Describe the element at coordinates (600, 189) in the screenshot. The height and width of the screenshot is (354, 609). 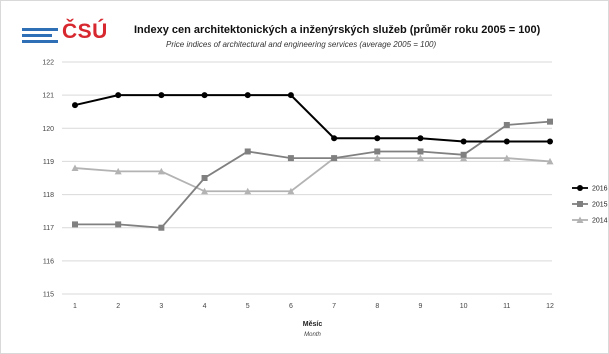
I see `legend-label-2016: 2016` at that location.